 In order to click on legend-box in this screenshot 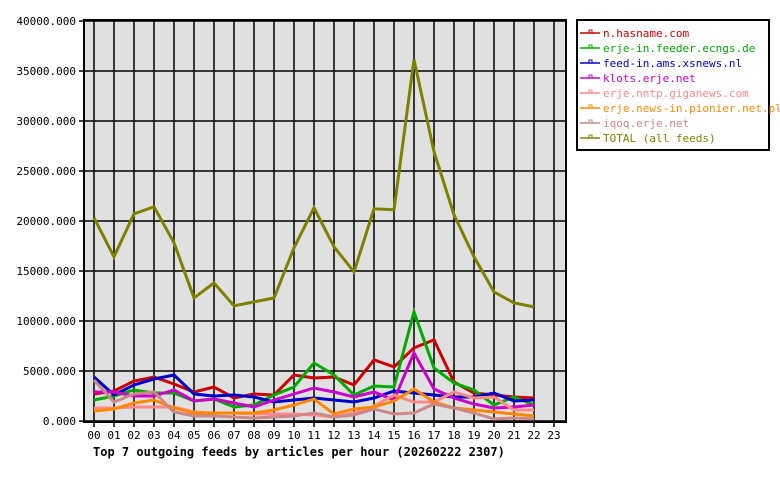, I will do `click(673, 85)`.